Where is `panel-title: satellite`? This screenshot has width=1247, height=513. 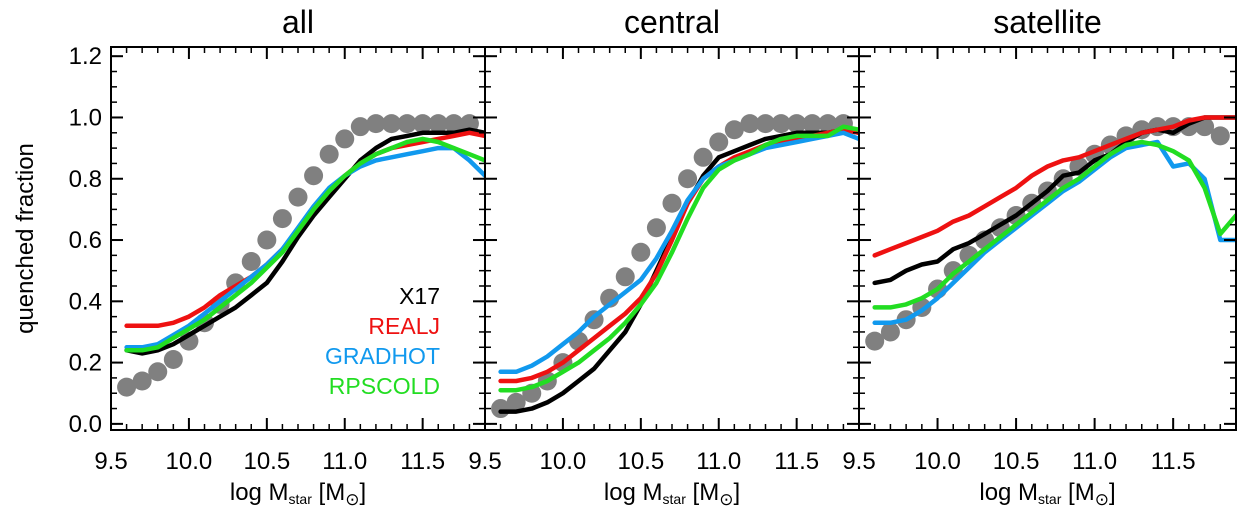
panel-title: satellite is located at coordinates (1047, 22).